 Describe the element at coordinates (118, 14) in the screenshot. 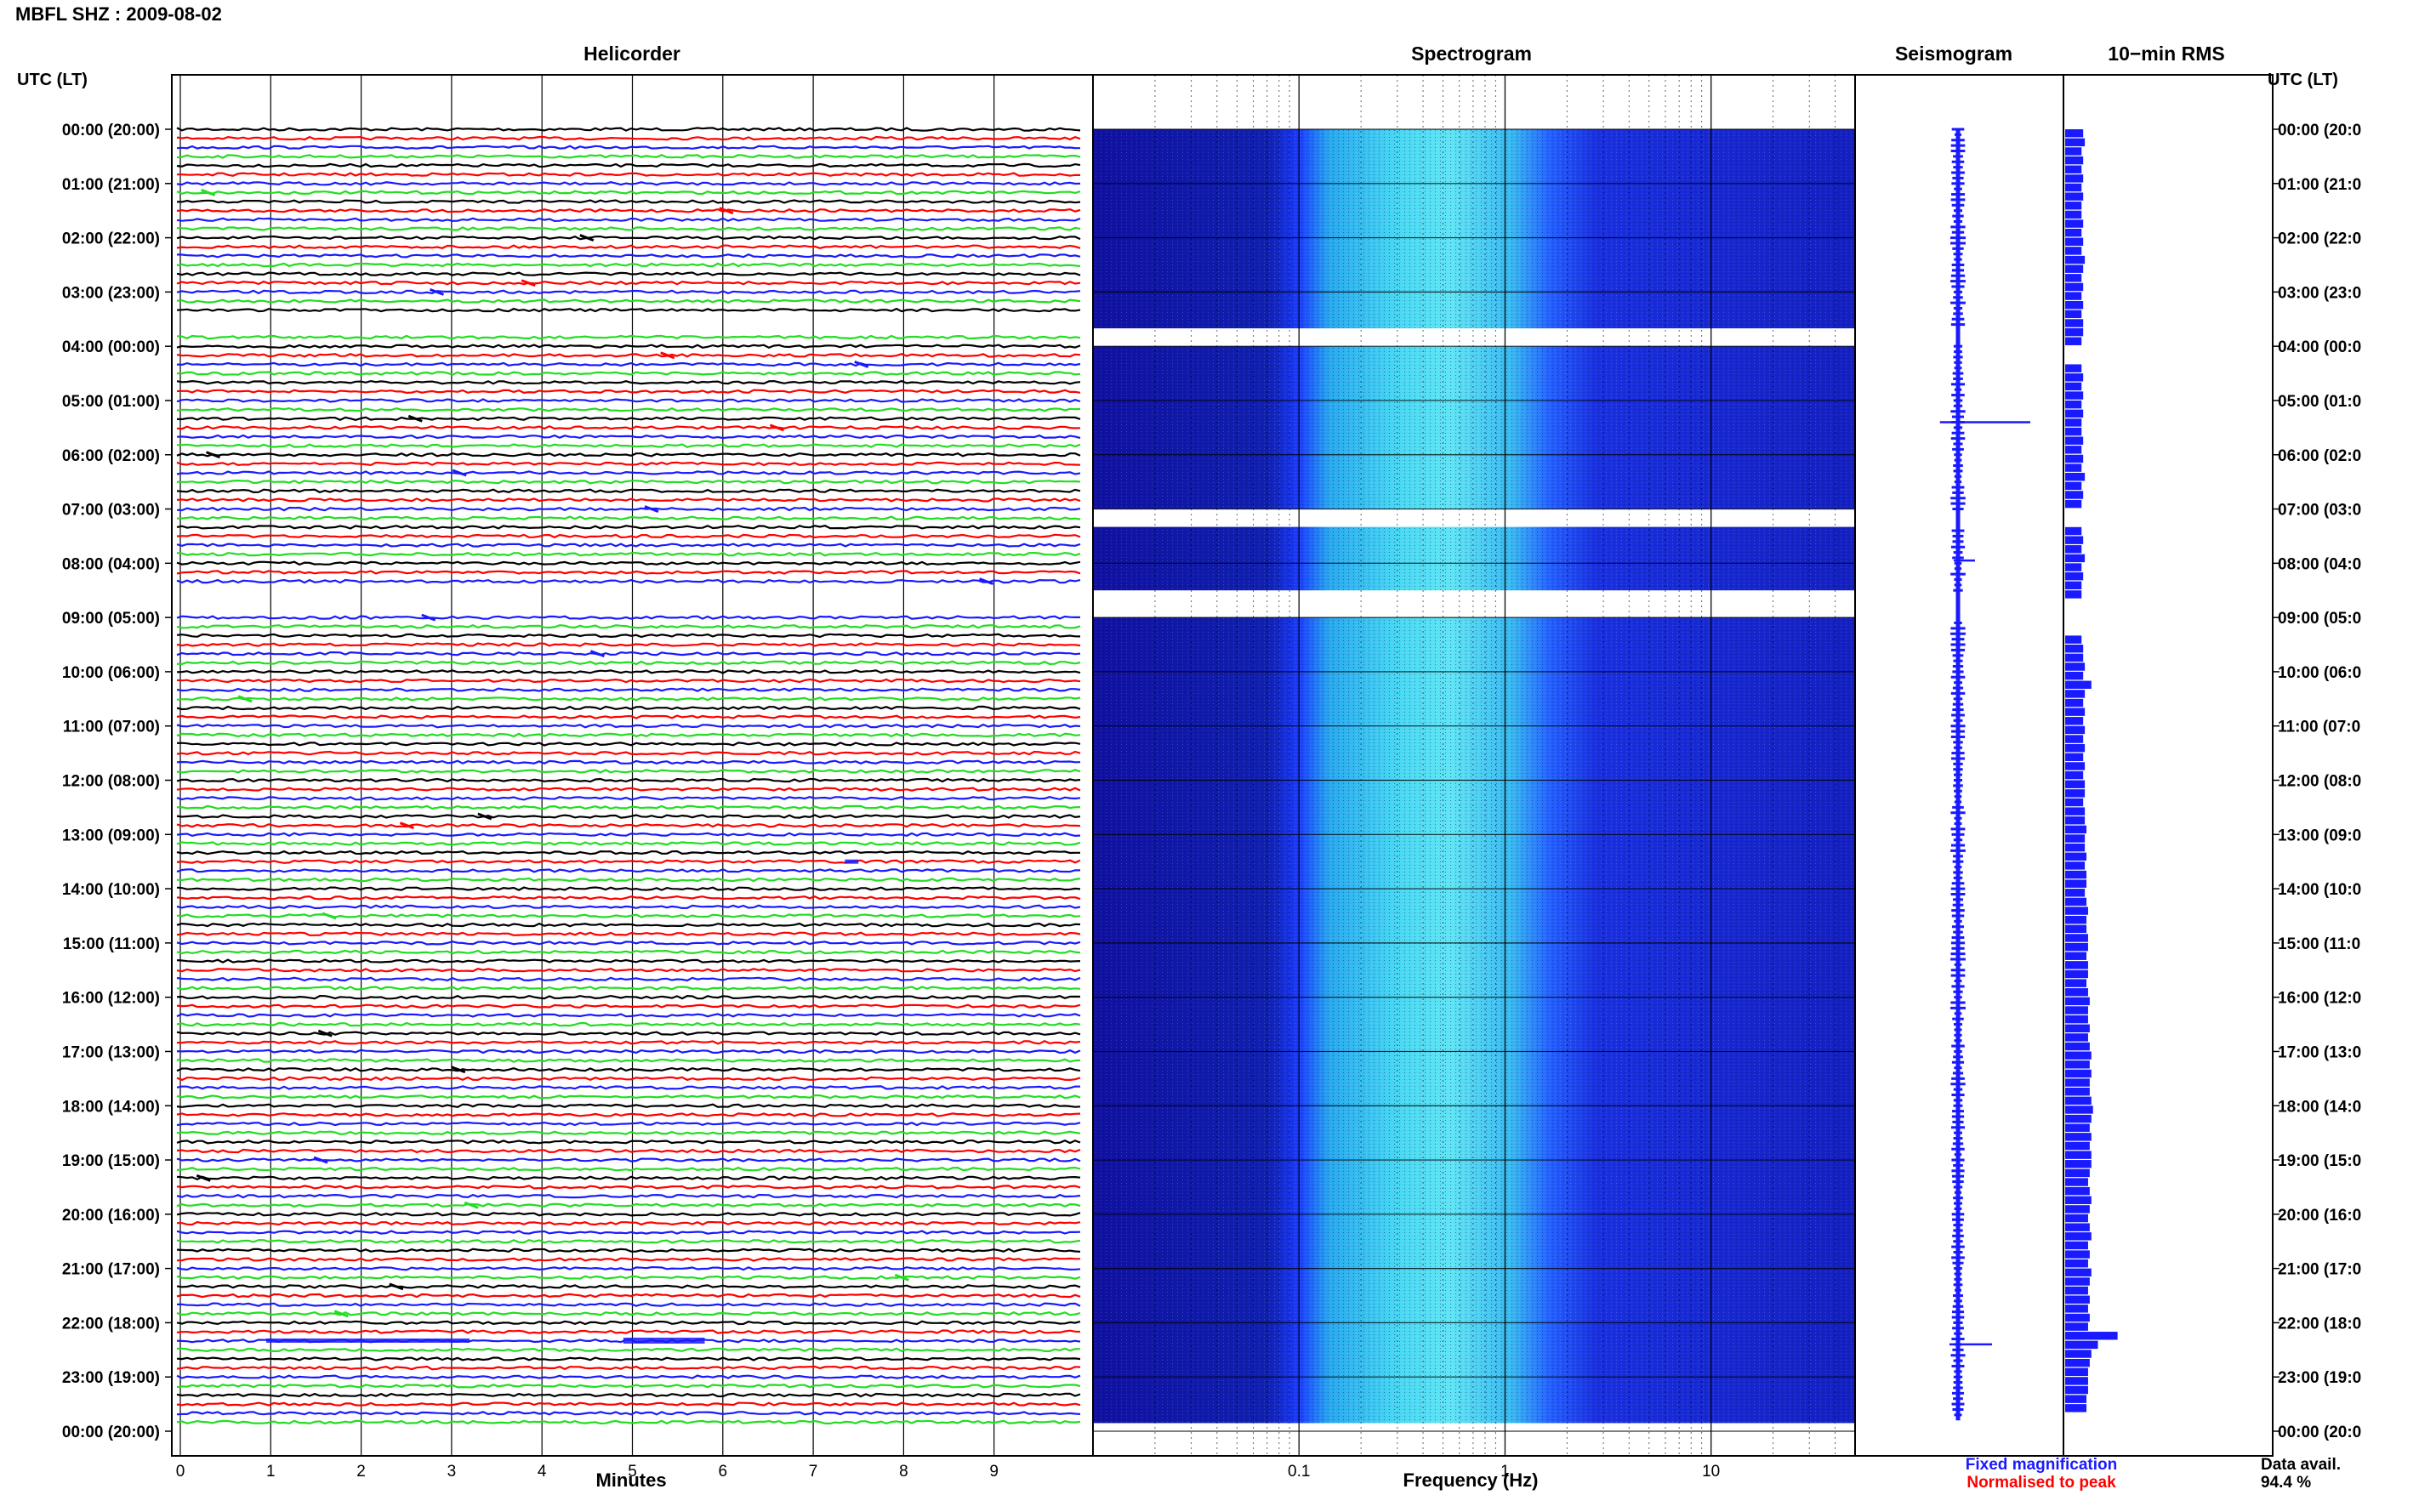

I see `station-title: MBFL SHZ : 2009-08-02` at that location.